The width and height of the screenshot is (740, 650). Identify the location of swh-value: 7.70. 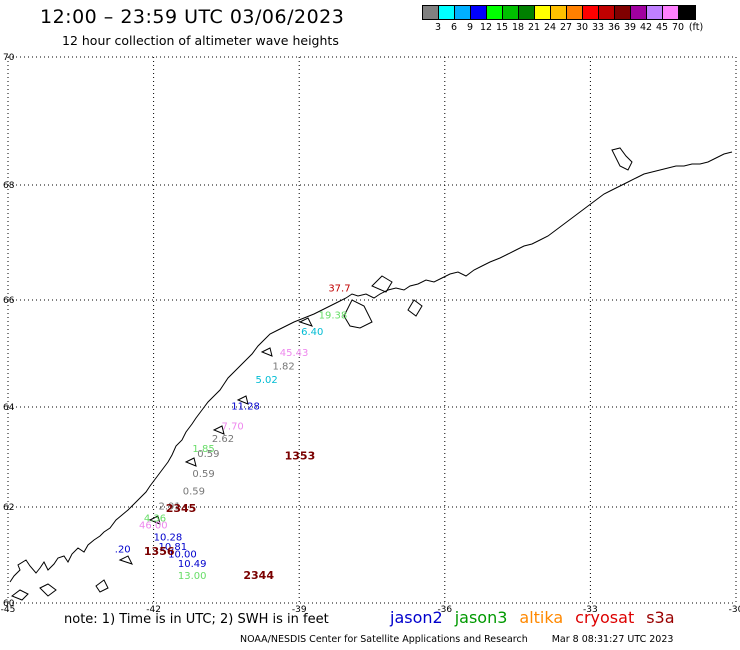
(233, 427).